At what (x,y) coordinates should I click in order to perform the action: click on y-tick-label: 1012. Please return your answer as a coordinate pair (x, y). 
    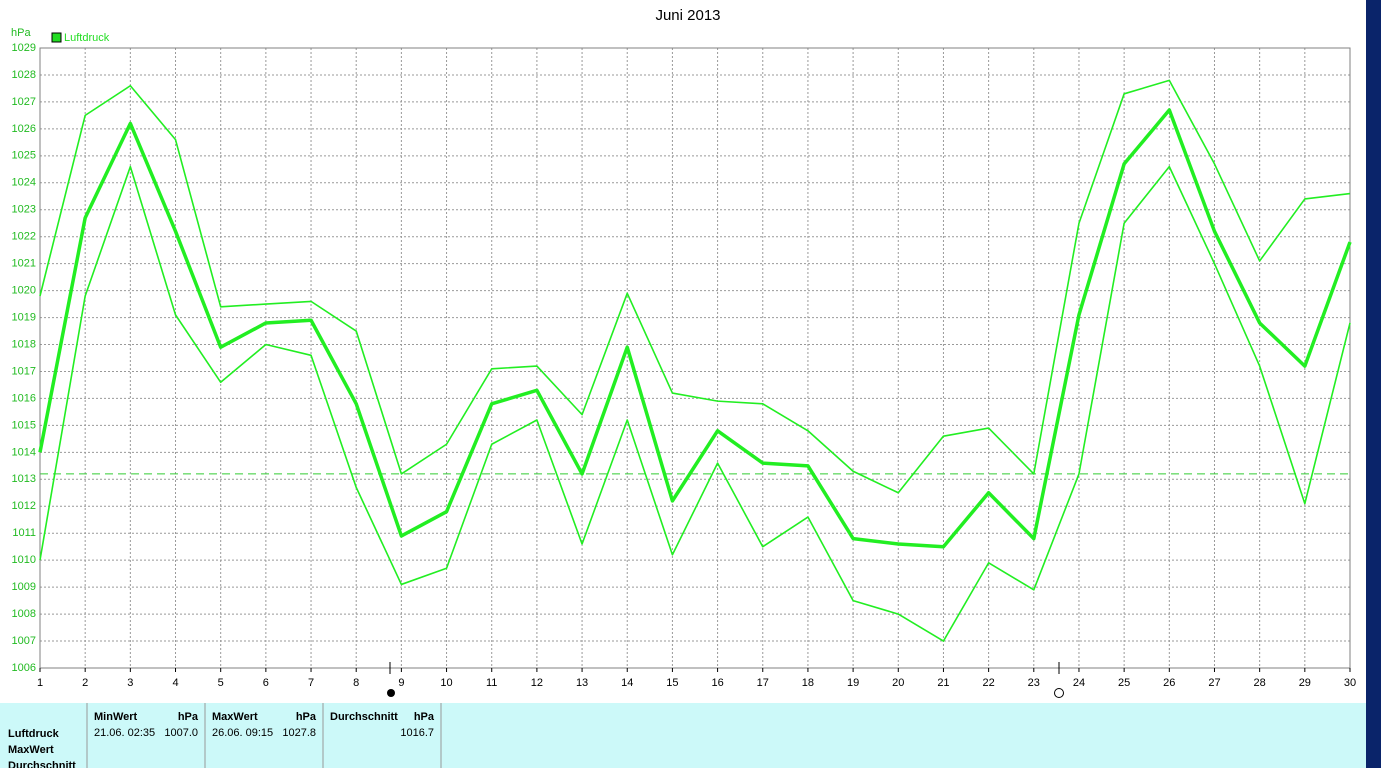
    Looking at the image, I should click on (24, 506).